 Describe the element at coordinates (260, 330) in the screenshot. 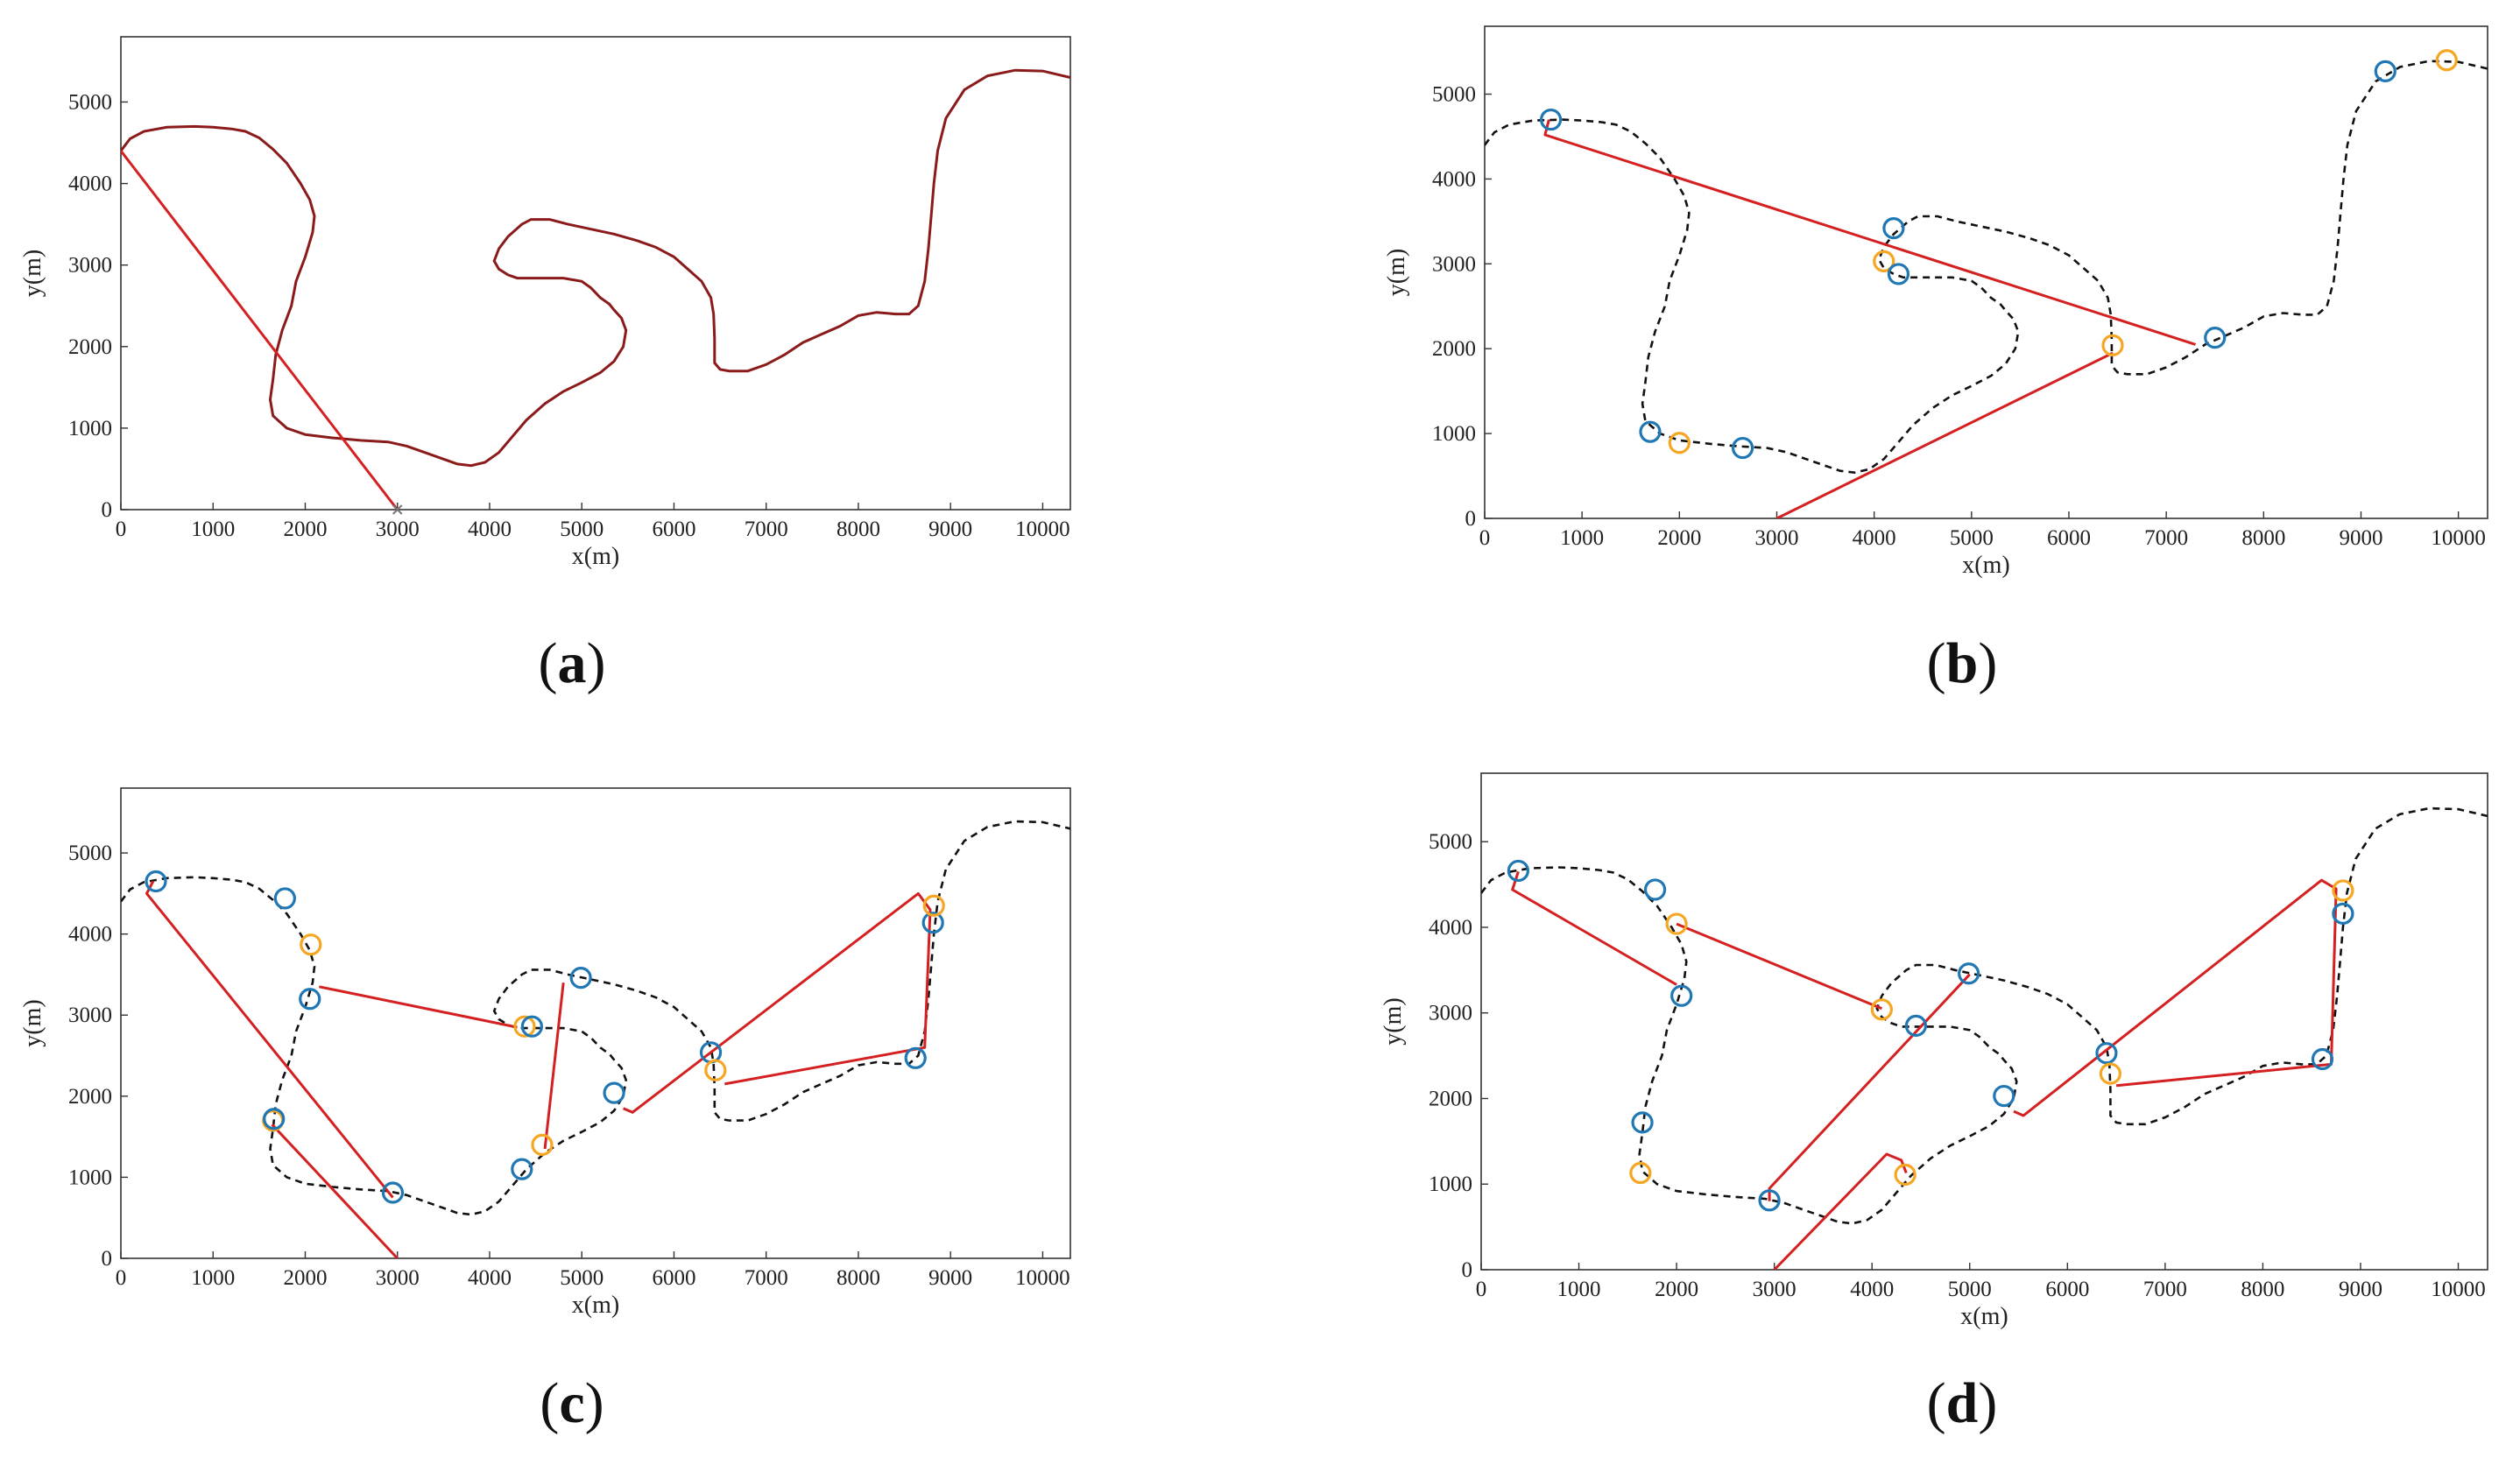

I see `route-start-leg` at that location.